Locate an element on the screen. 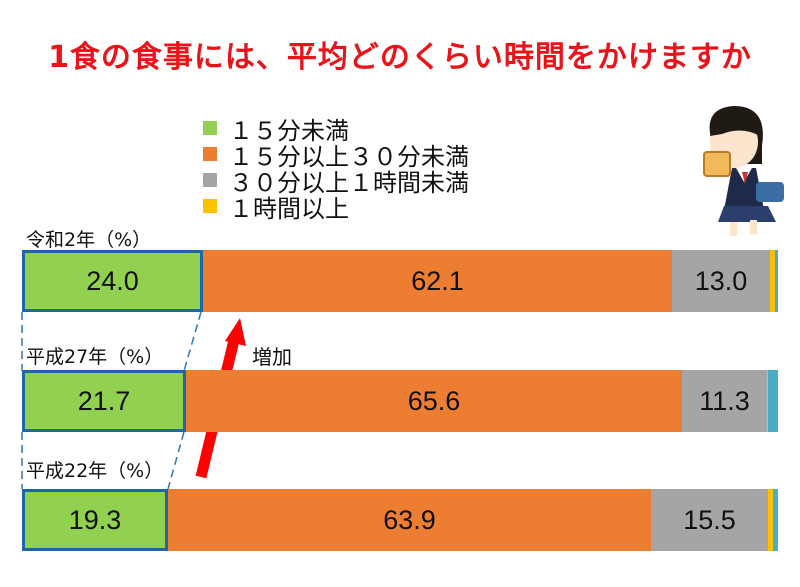  increase-annotation: 増加 is located at coordinates (272, 357).